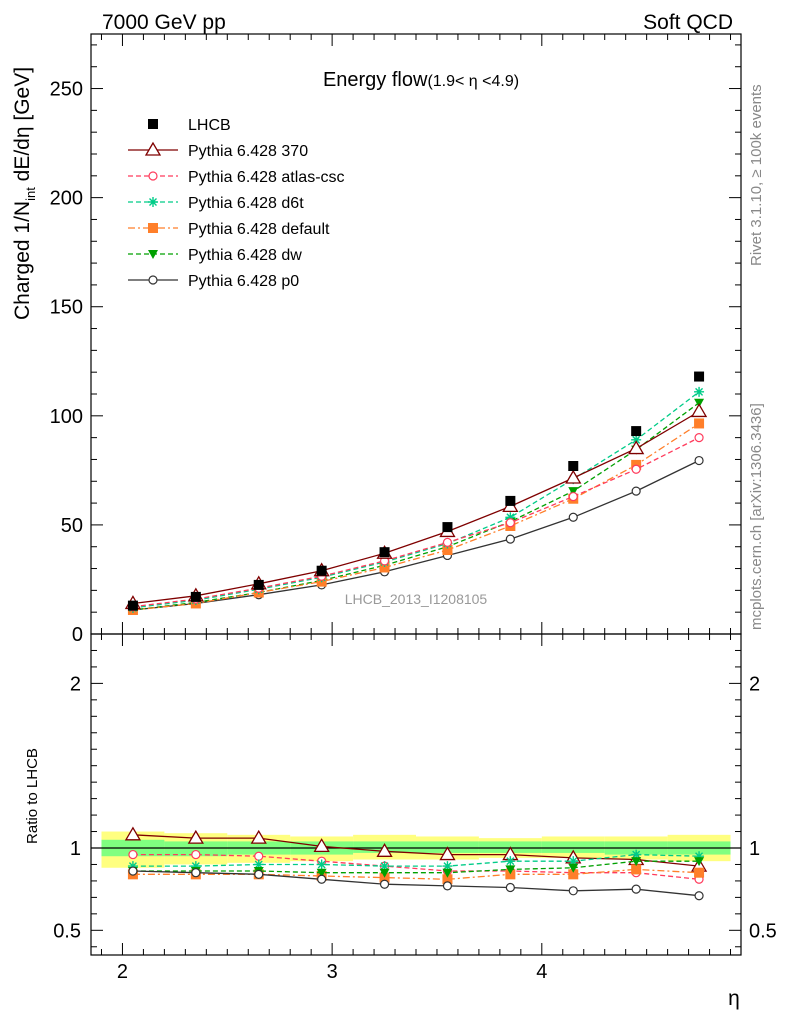 The height and width of the screenshot is (1024, 786). Describe the element at coordinates (754, 684) in the screenshot. I see `ratio-y-tick-label-right: 2` at that location.